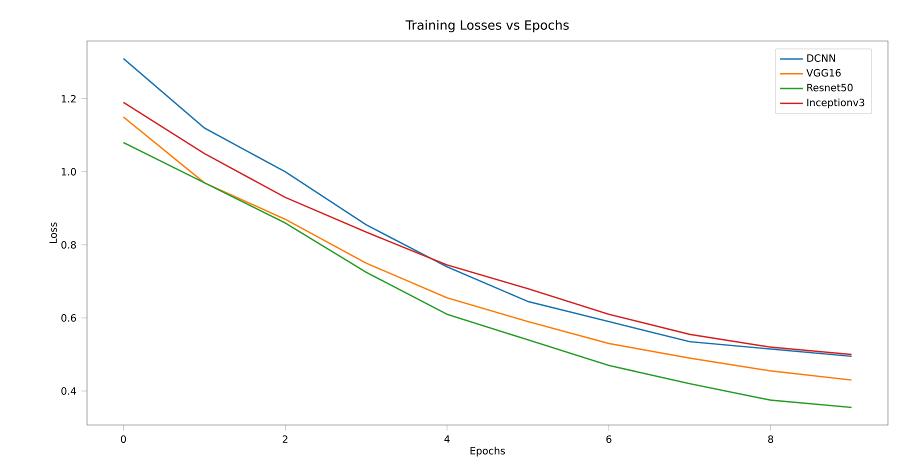 Image resolution: width=897 pixels, height=461 pixels. What do you see at coordinates (68, 245) in the screenshot?
I see `y-tick-label: 0.8` at bounding box center [68, 245].